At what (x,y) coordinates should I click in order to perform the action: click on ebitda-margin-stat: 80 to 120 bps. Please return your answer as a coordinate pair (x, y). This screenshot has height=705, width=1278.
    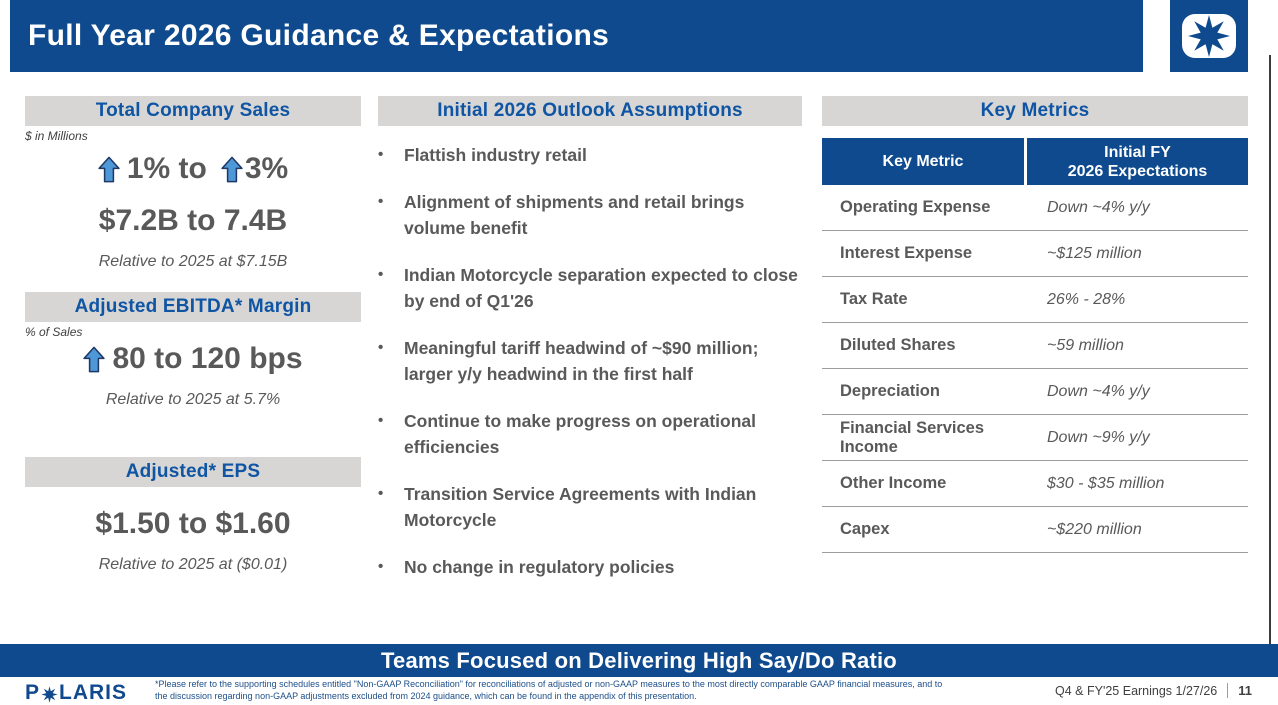
    Looking at the image, I should click on (193, 359).